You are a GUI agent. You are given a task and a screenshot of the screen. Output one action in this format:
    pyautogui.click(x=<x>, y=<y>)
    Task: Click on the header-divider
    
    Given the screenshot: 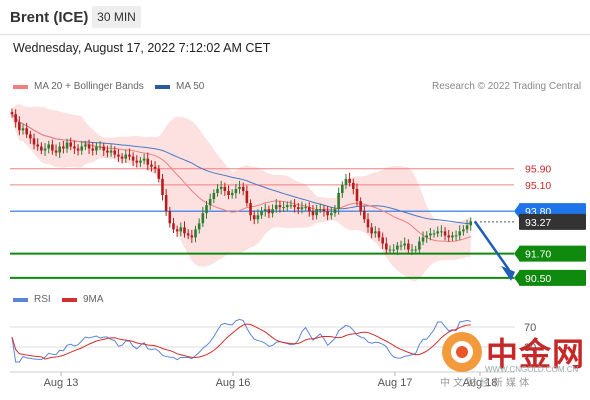 What is the action you would take?
    pyautogui.click(x=295, y=34)
    